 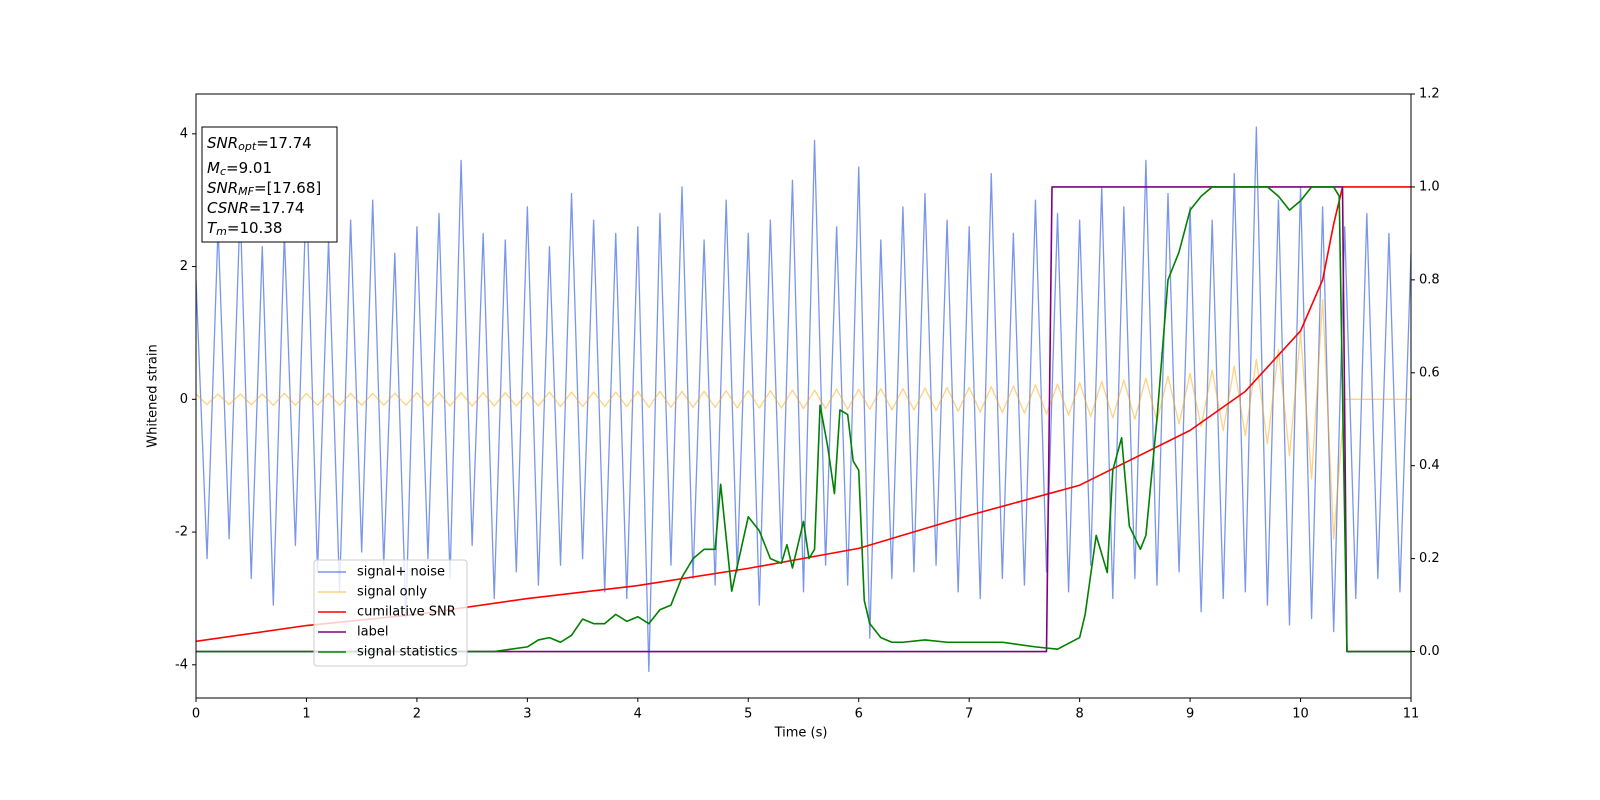 What do you see at coordinates (306, 714) in the screenshot?
I see `x-tick-label: 1` at bounding box center [306, 714].